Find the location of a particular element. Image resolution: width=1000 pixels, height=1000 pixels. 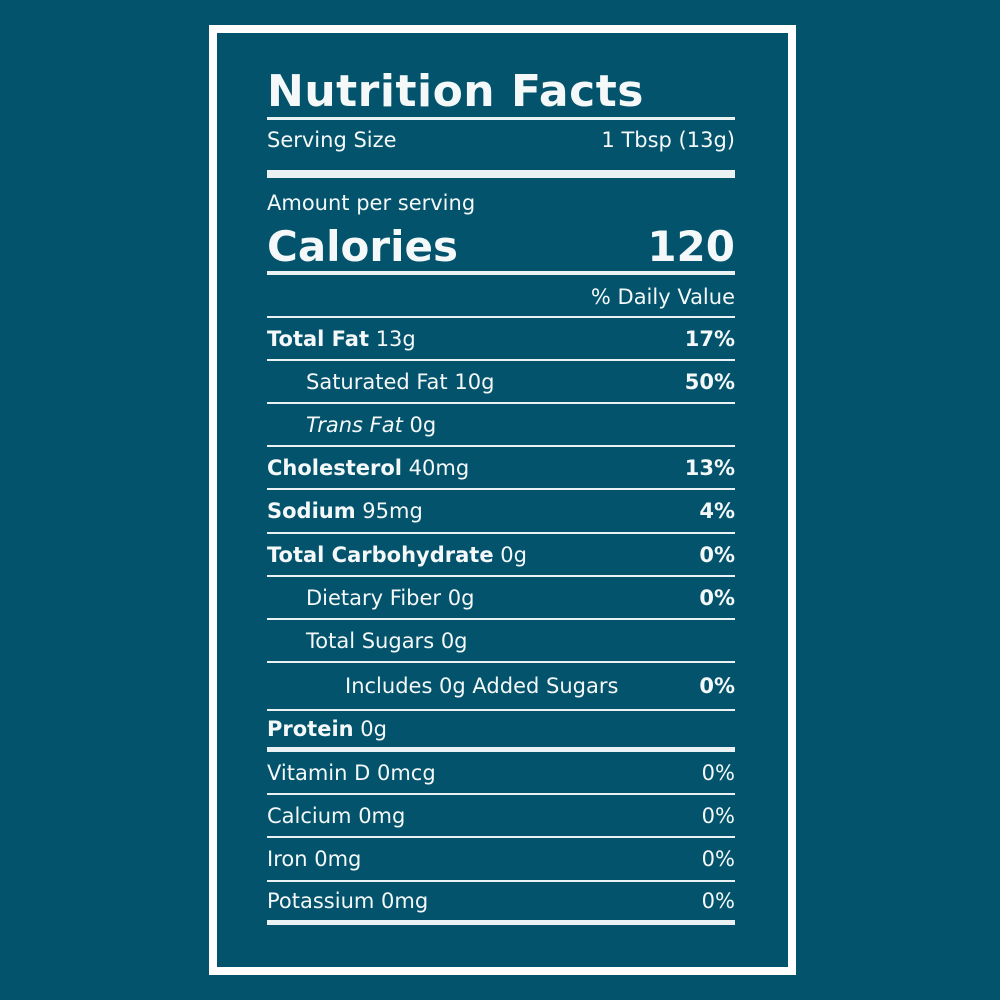

nutrient-row: Saturated Fat 10g 50% is located at coordinates (501, 381).